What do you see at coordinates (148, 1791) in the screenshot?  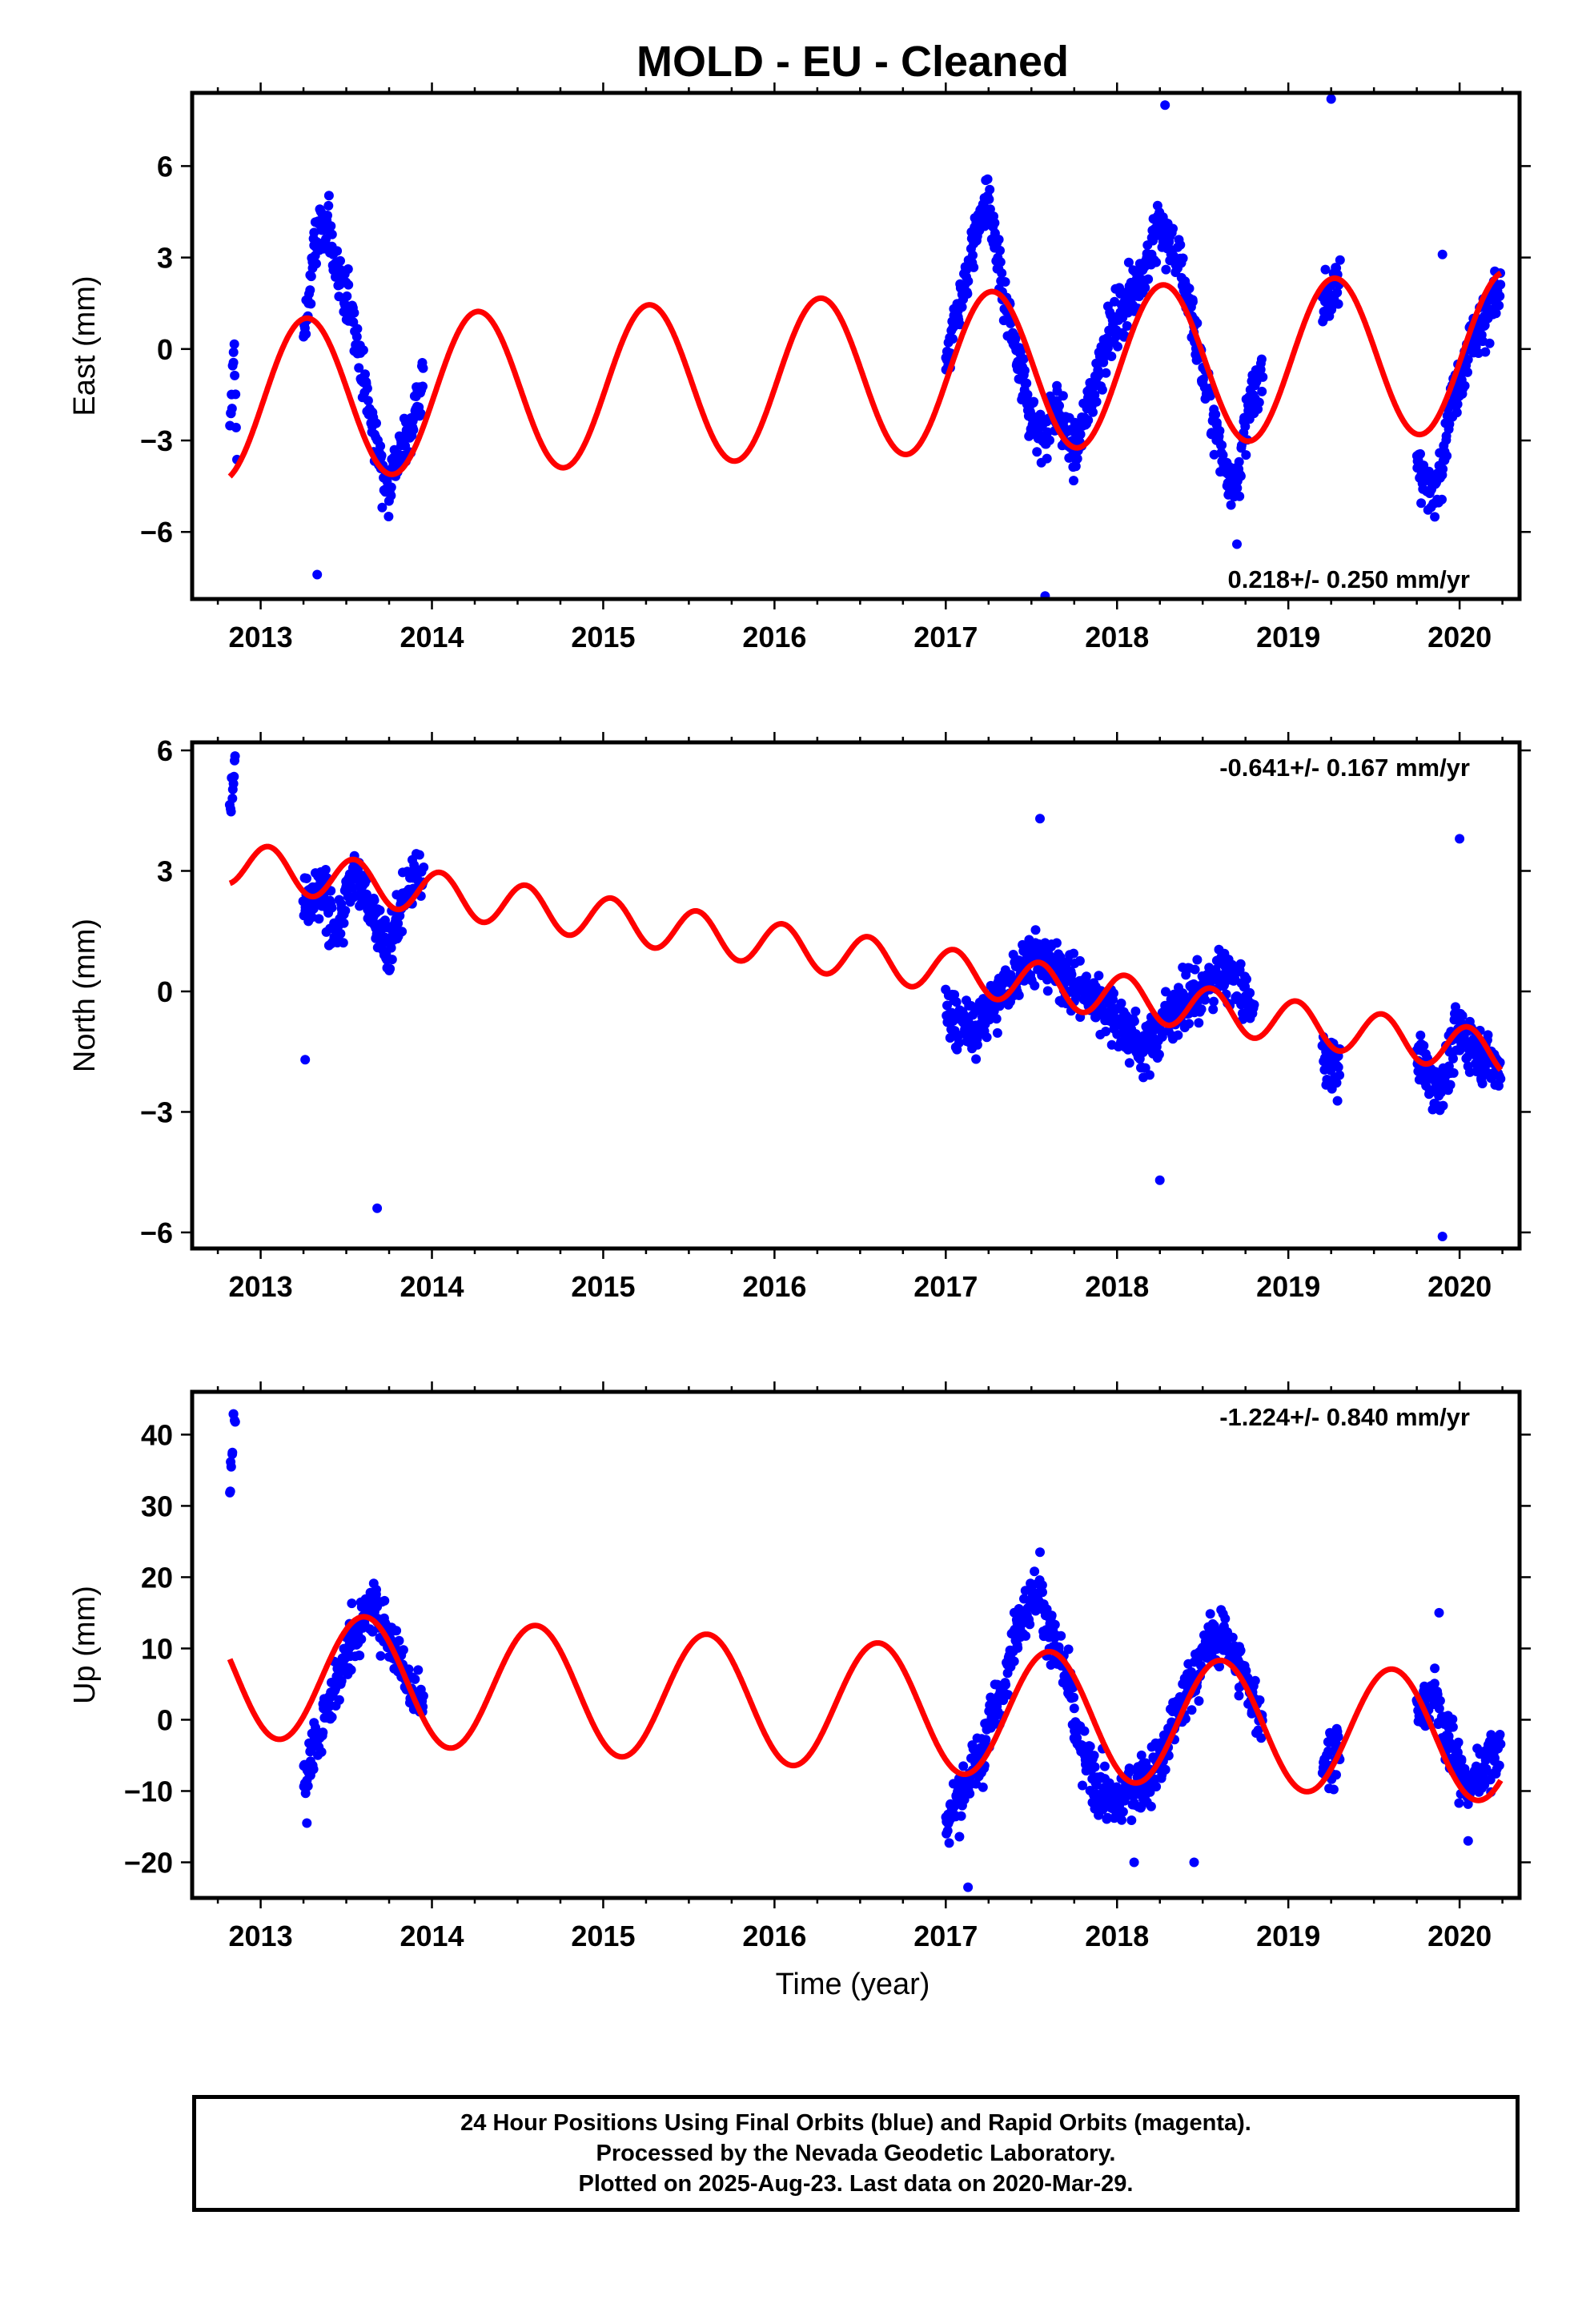 I see `y-tick-label: −10` at bounding box center [148, 1791].